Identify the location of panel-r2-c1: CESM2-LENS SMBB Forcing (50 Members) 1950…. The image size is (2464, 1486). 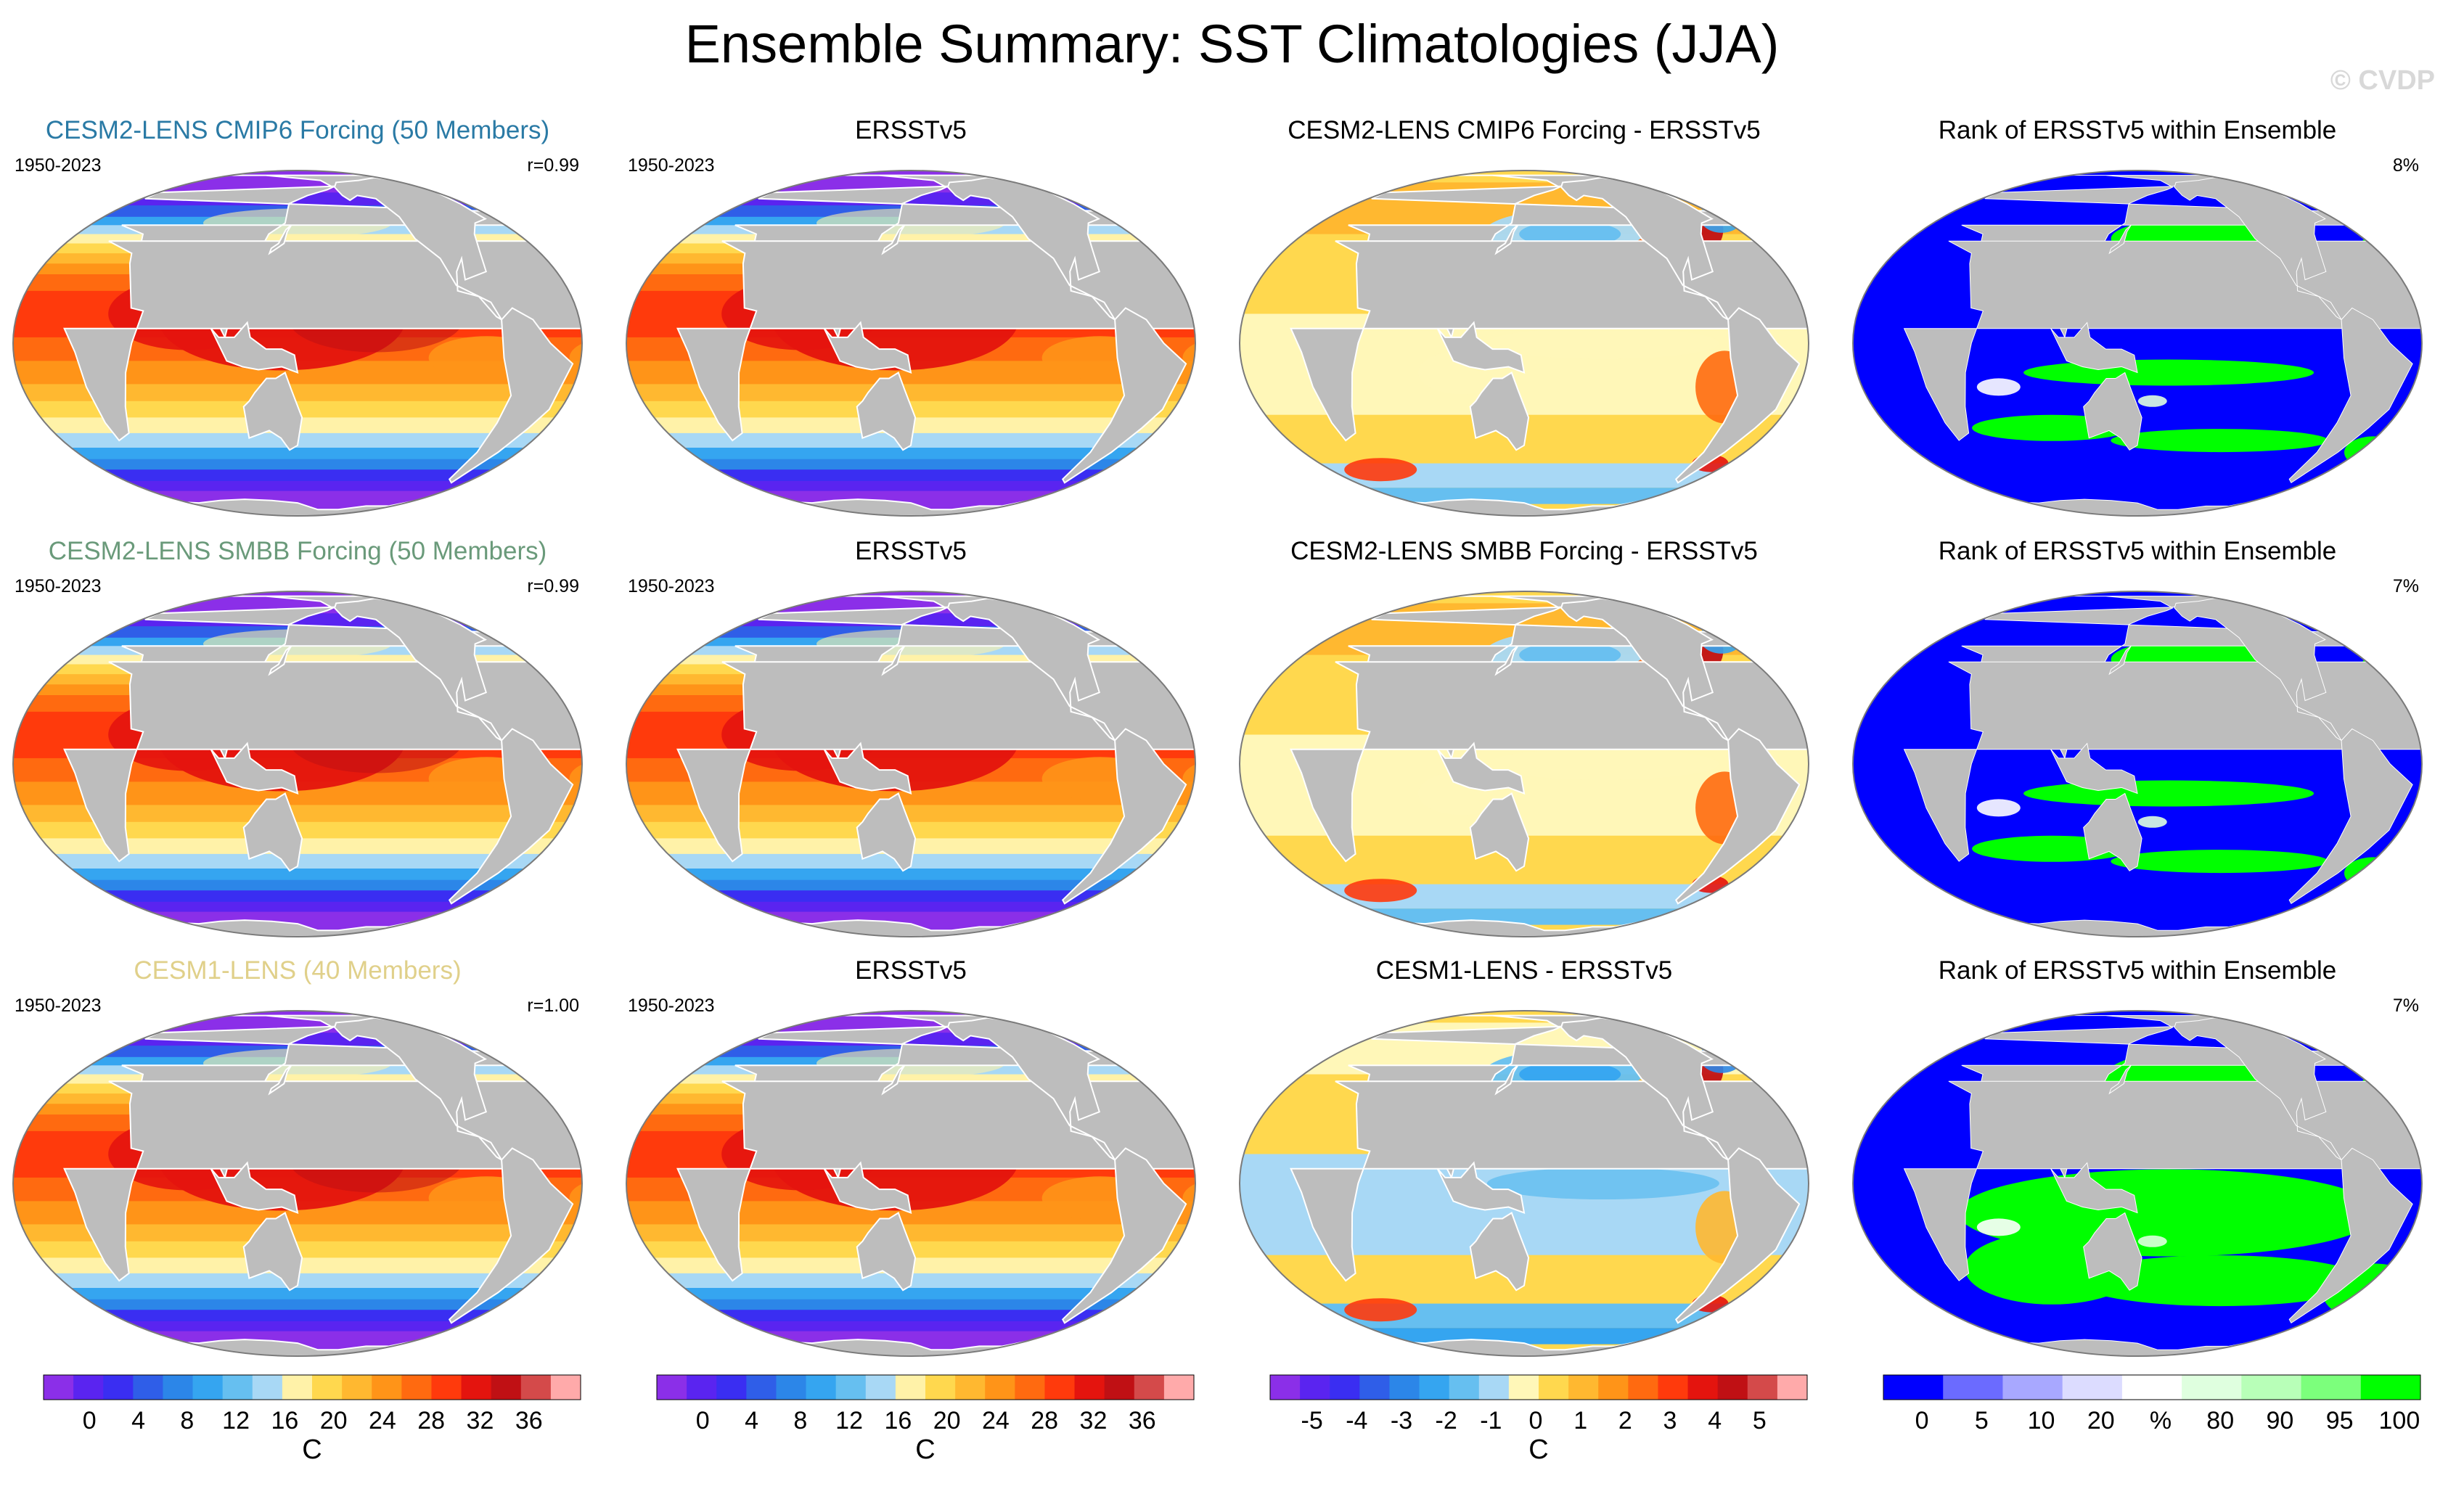
(297, 740).